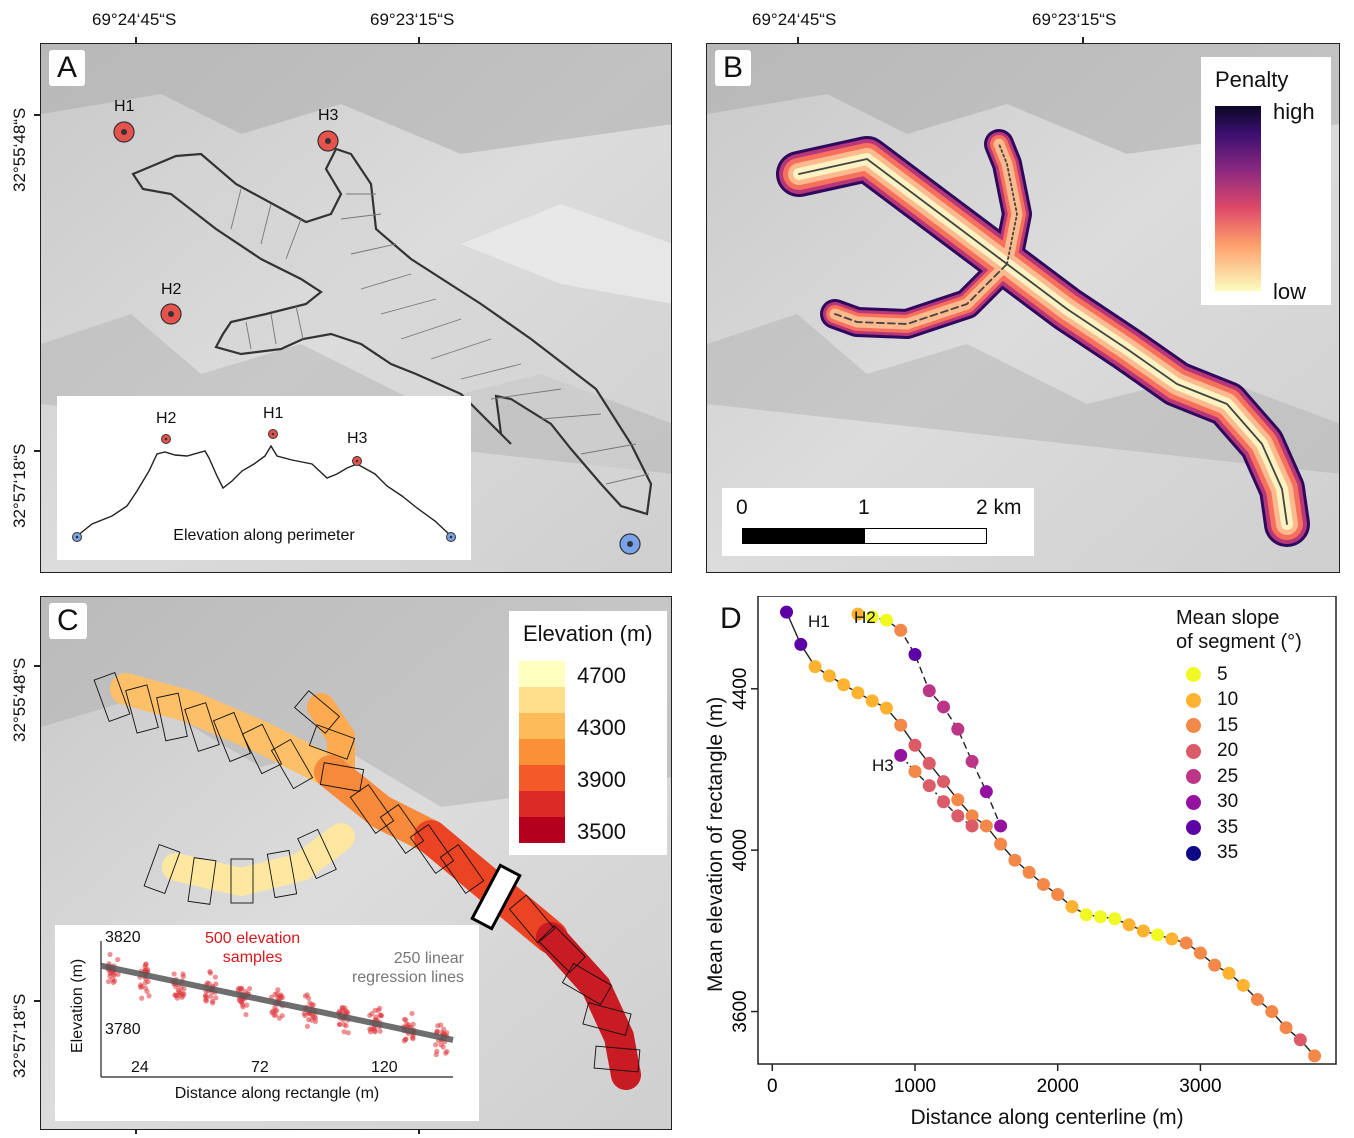 The image size is (1354, 1138). Describe the element at coordinates (1290, 291) in the screenshot. I see `penalty-legend-low: low` at that location.